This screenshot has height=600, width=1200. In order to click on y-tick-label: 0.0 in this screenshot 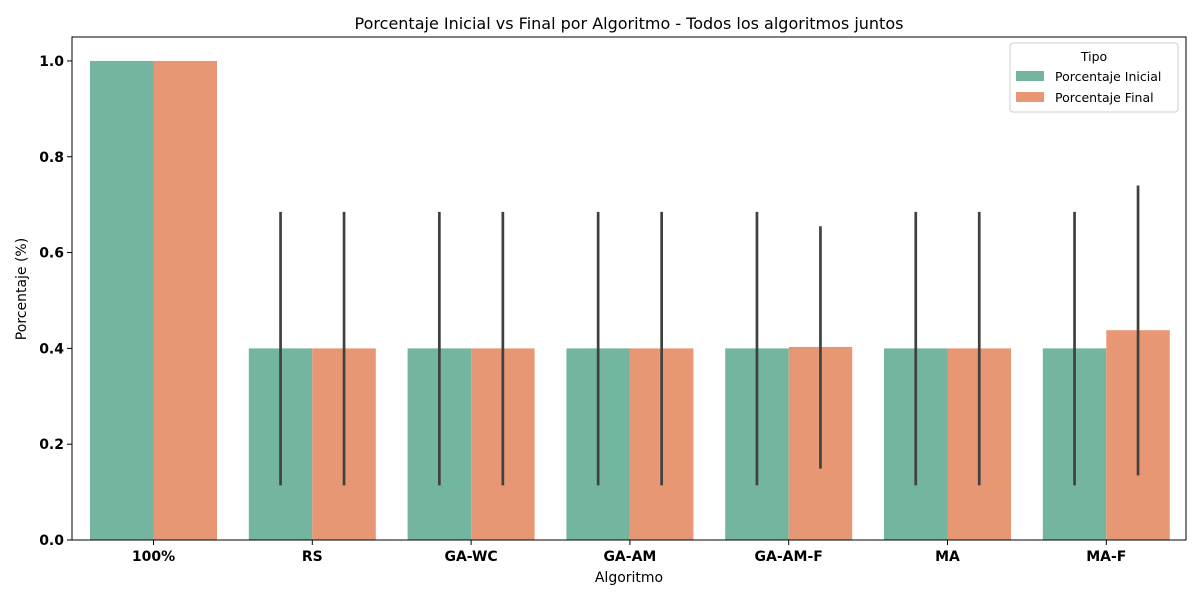, I will do `click(51, 541)`.